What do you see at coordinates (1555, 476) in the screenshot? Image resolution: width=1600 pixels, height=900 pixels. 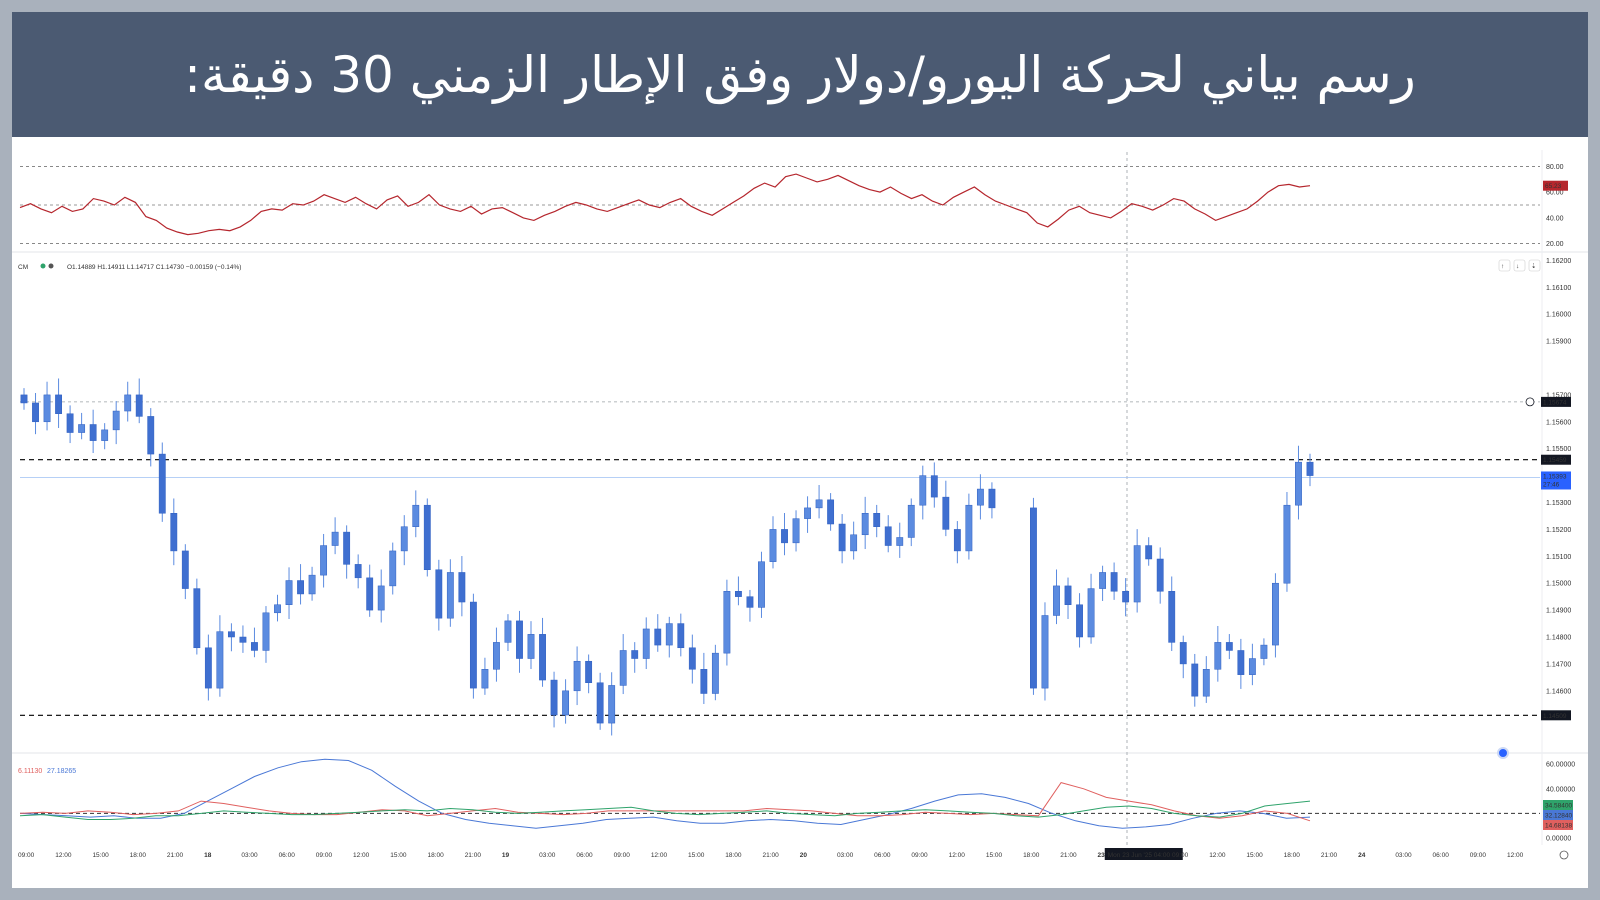 I see `last-price-label: 1.15393` at bounding box center [1555, 476].